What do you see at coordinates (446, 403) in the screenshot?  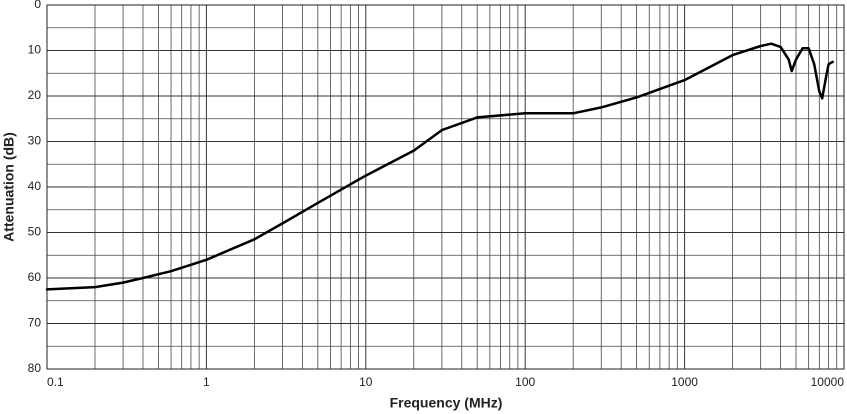 I see `x-axis-title: Frequency (MHz)` at bounding box center [446, 403].